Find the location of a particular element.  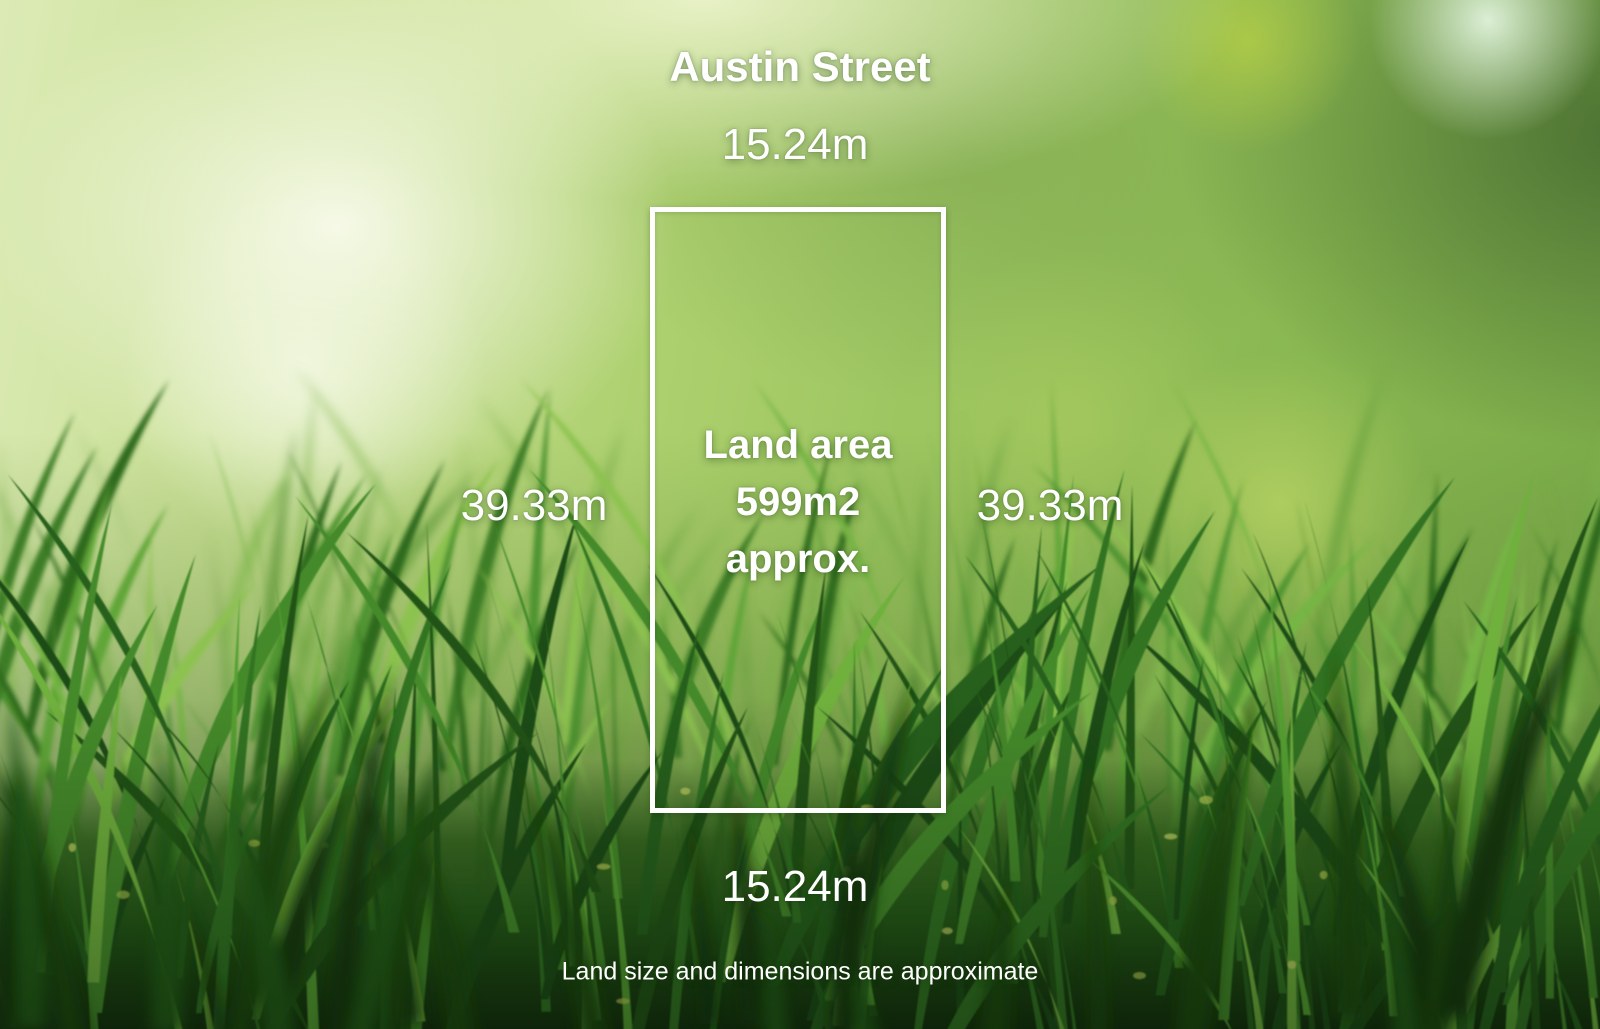

disclaimer-text: Land size and dimensions are approximate is located at coordinates (800, 971).